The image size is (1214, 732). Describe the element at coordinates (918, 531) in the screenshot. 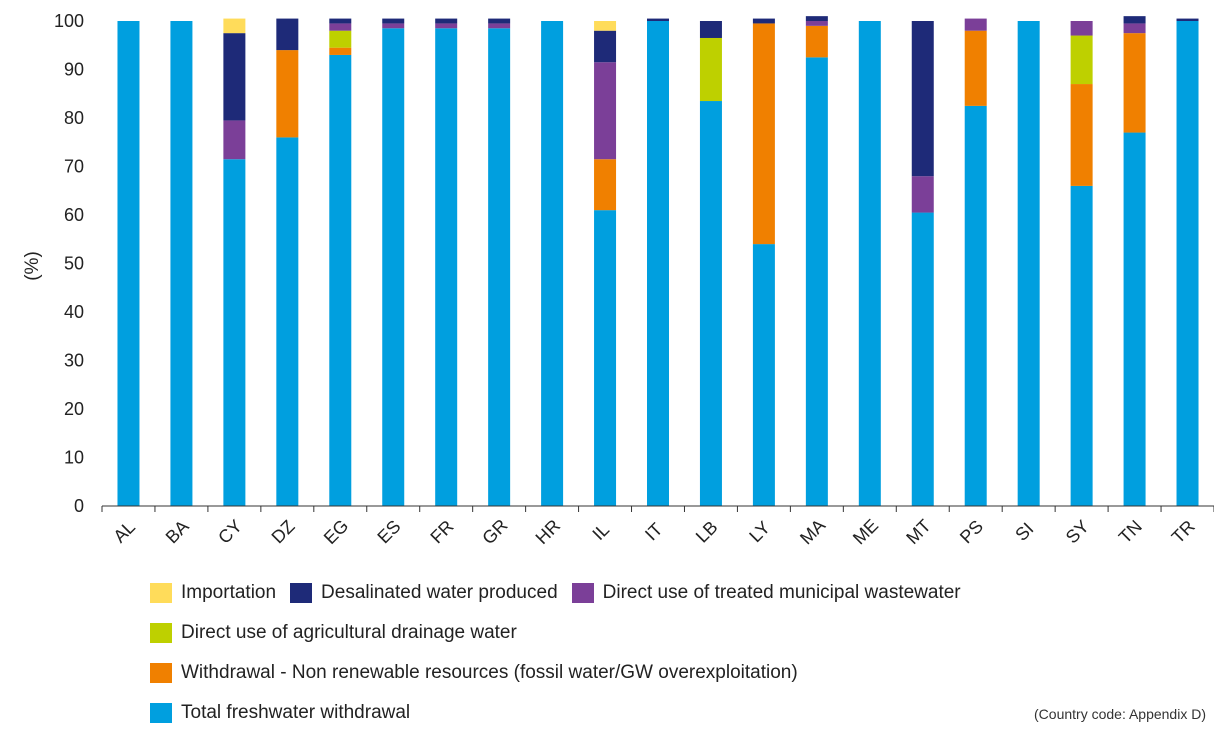

I see `x-tick-label-mt: MT` at that location.